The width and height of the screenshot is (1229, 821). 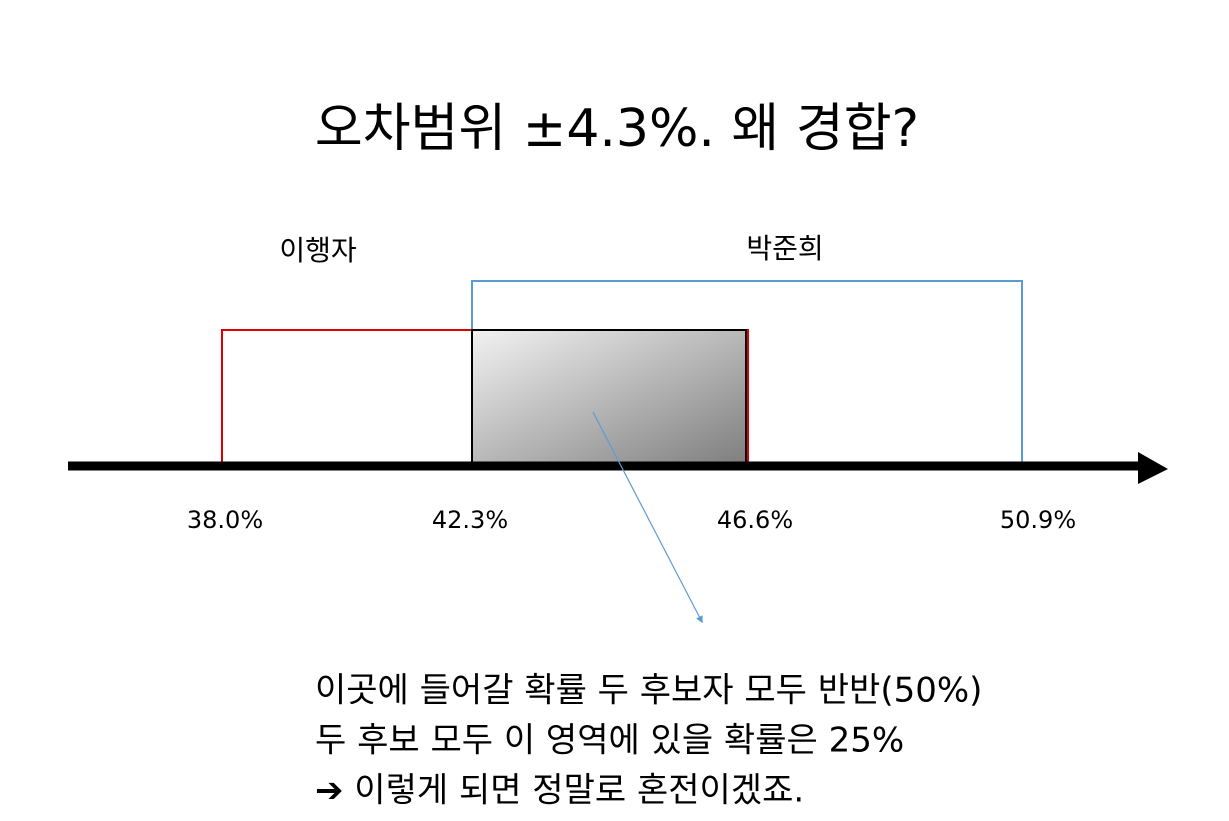 What do you see at coordinates (784, 248) in the screenshot?
I see `candidate-label: 박준희` at bounding box center [784, 248].